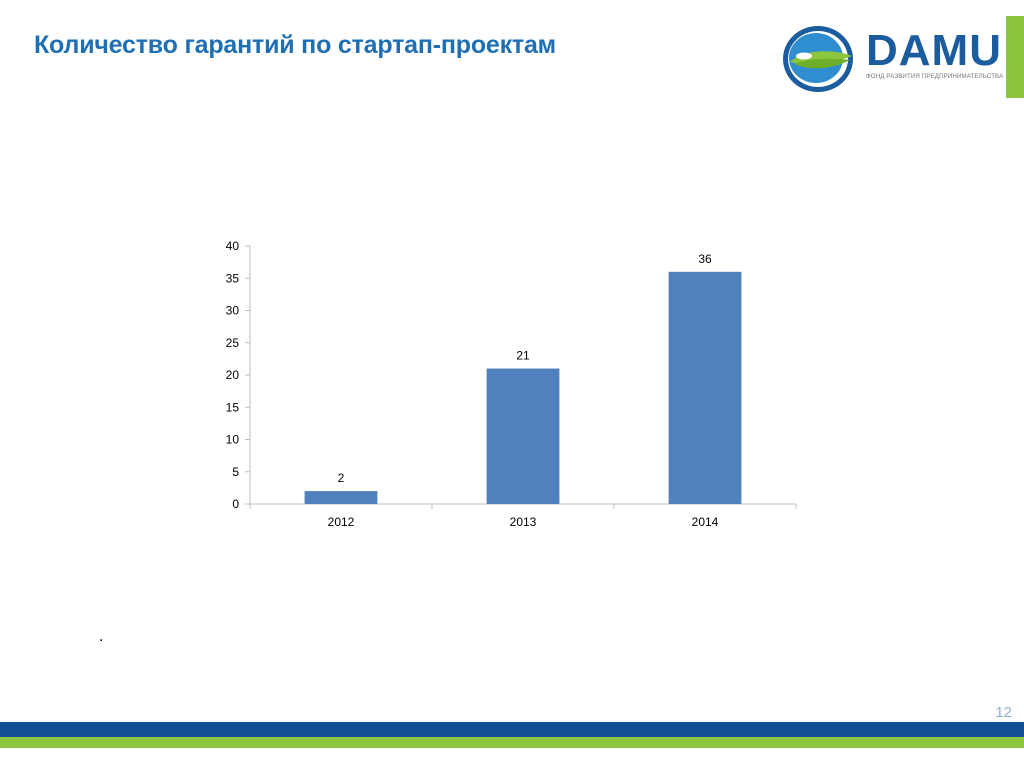 The image size is (1024, 768). Describe the element at coordinates (233, 407) in the screenshot. I see `y-tick-label: 15` at that location.